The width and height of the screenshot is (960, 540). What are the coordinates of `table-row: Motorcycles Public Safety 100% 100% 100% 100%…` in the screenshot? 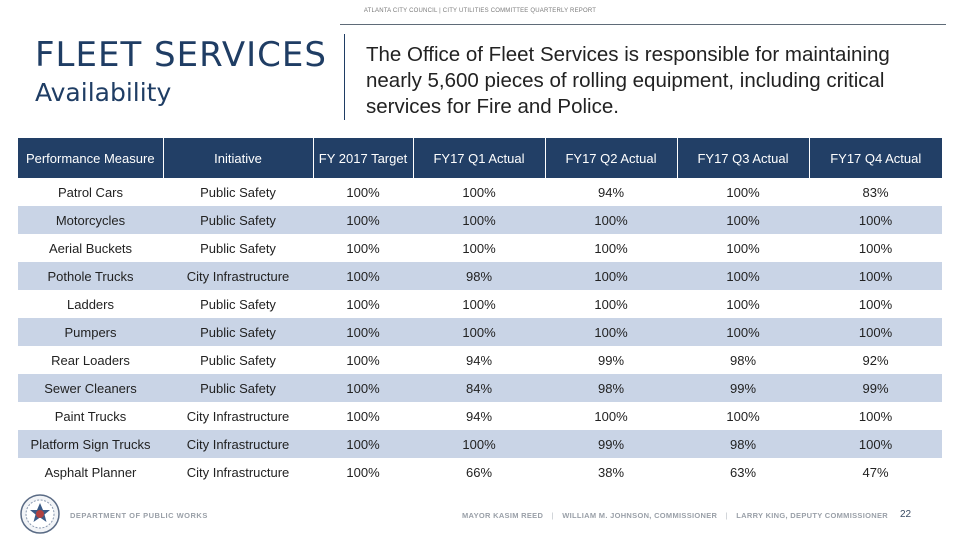 It's located at (480, 220).